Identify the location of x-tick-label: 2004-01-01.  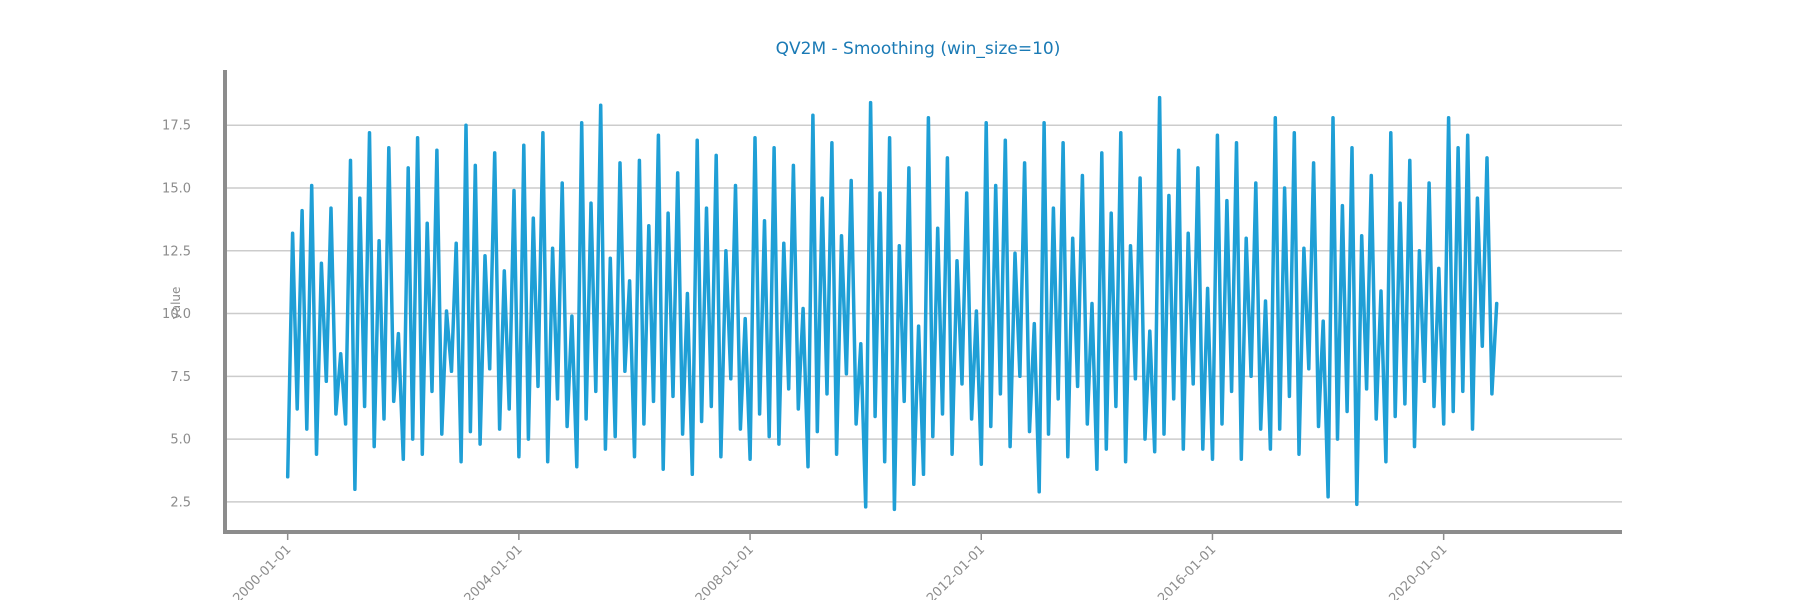
(494, 571).